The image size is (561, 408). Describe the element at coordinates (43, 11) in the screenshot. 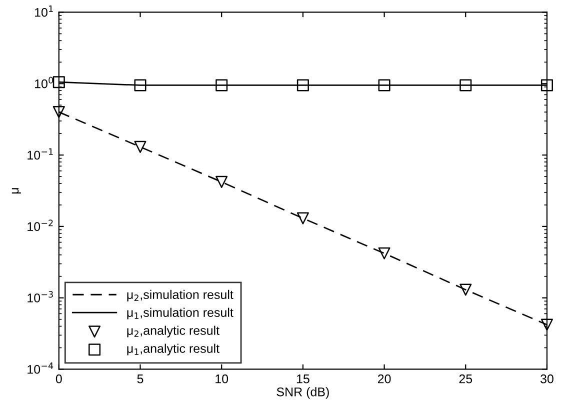

I see `y-tick-label: 10$^{1}$` at that location.